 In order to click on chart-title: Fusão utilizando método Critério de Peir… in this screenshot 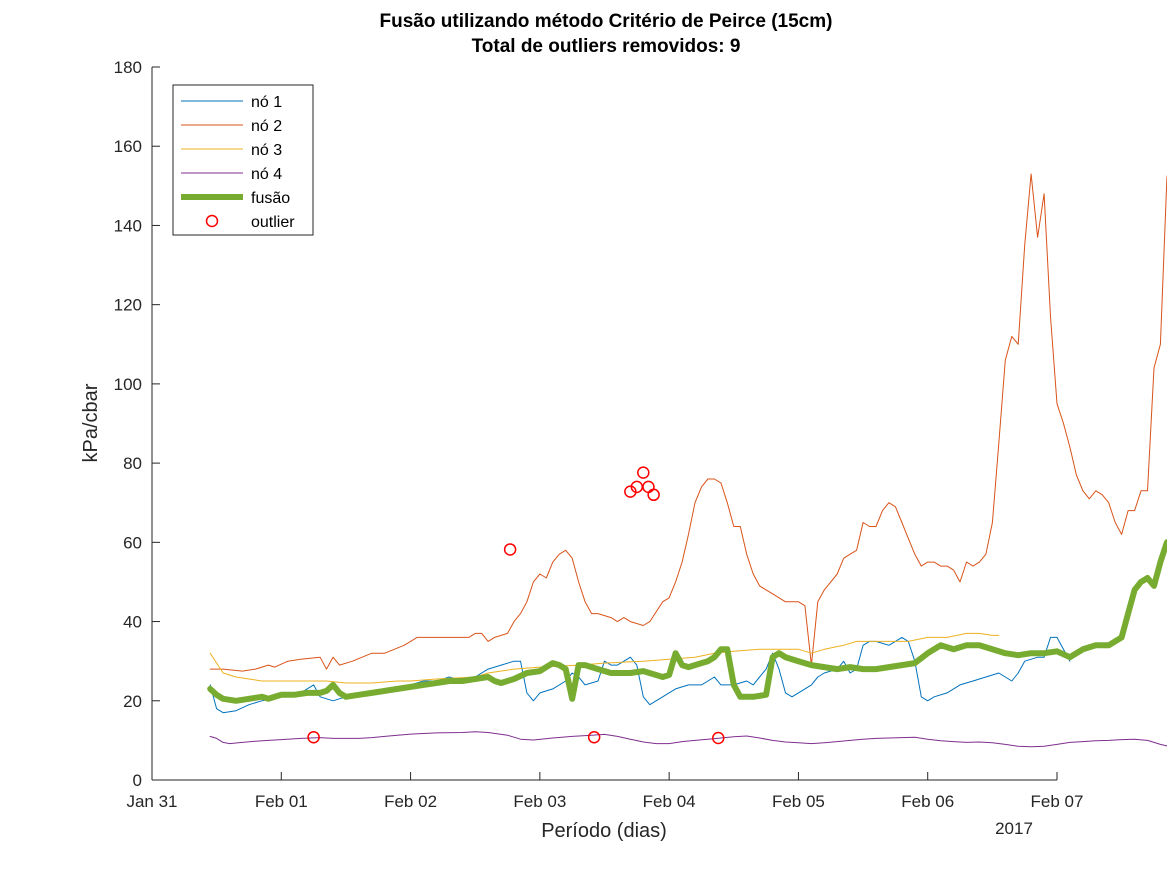, I will do `click(606, 21)`.